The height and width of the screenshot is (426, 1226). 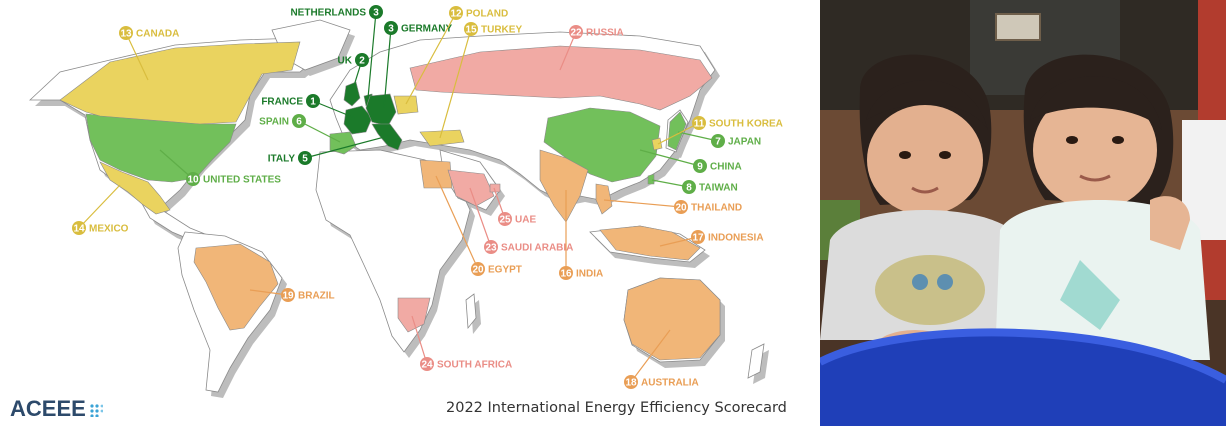 I want to click on logo-dots-icon, so click(x=96, y=411).